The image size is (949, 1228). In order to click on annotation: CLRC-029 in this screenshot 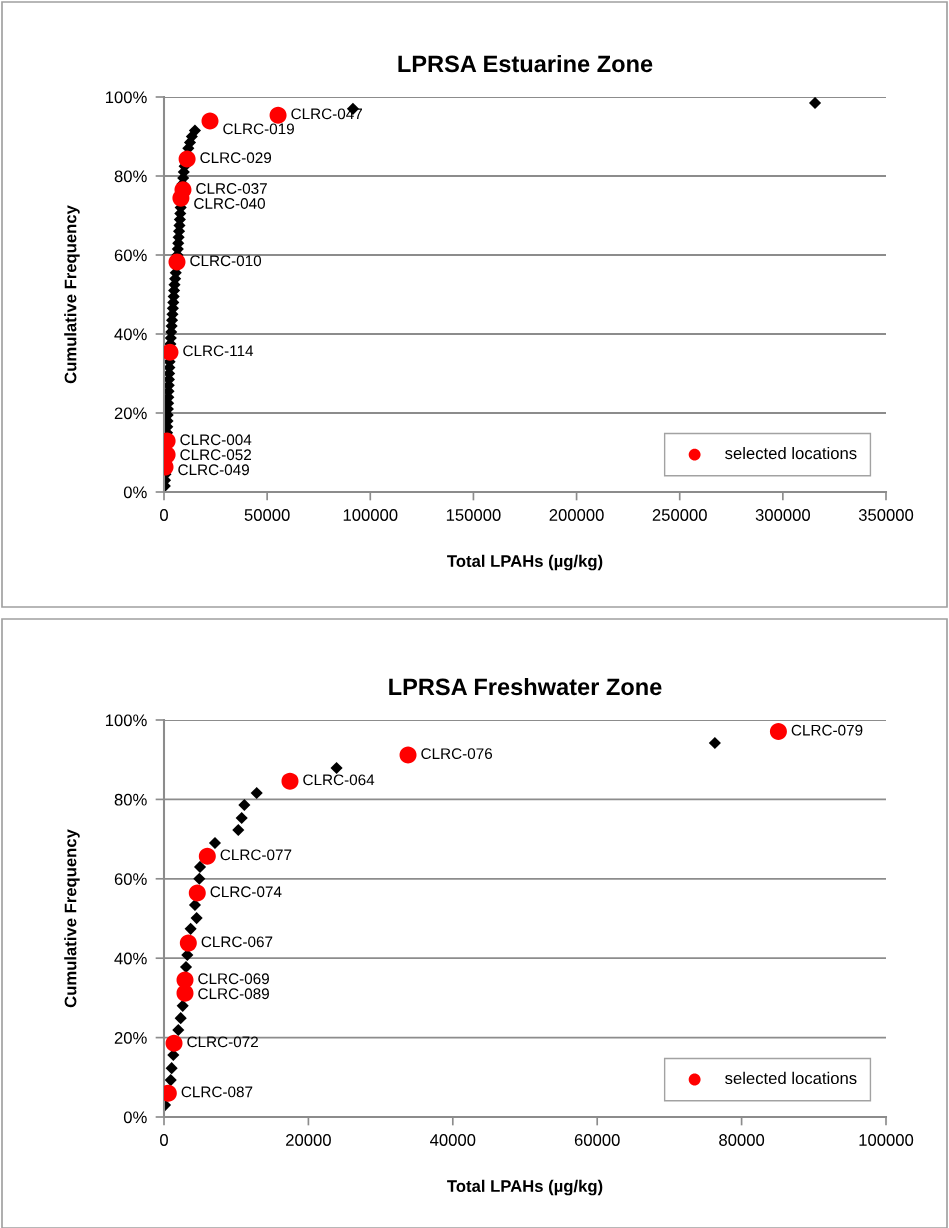, I will do `click(236, 158)`.